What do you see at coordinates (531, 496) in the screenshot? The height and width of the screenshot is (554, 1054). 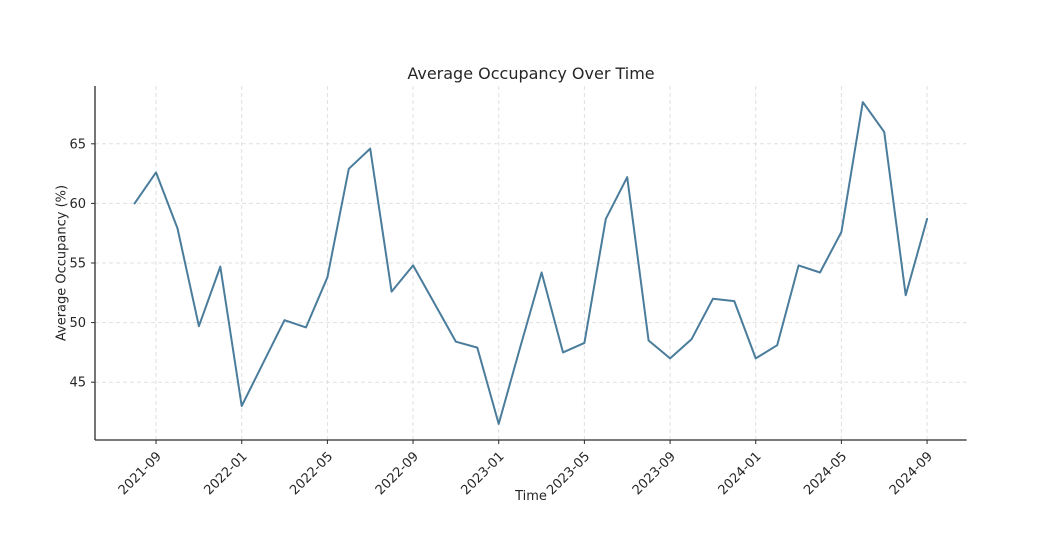 I see `x-axis-label: Time` at bounding box center [531, 496].